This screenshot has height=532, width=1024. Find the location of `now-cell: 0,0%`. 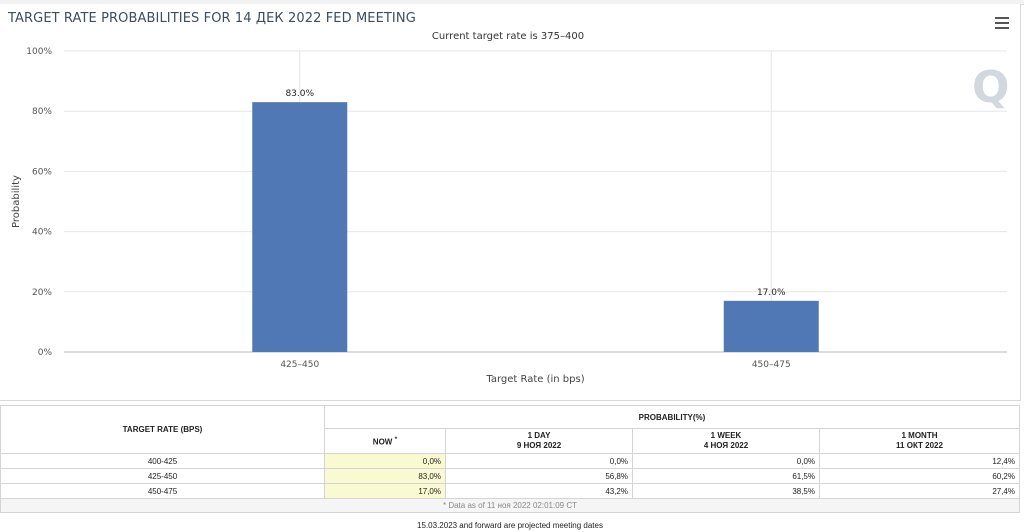

now-cell: 0,0% is located at coordinates (385, 461).